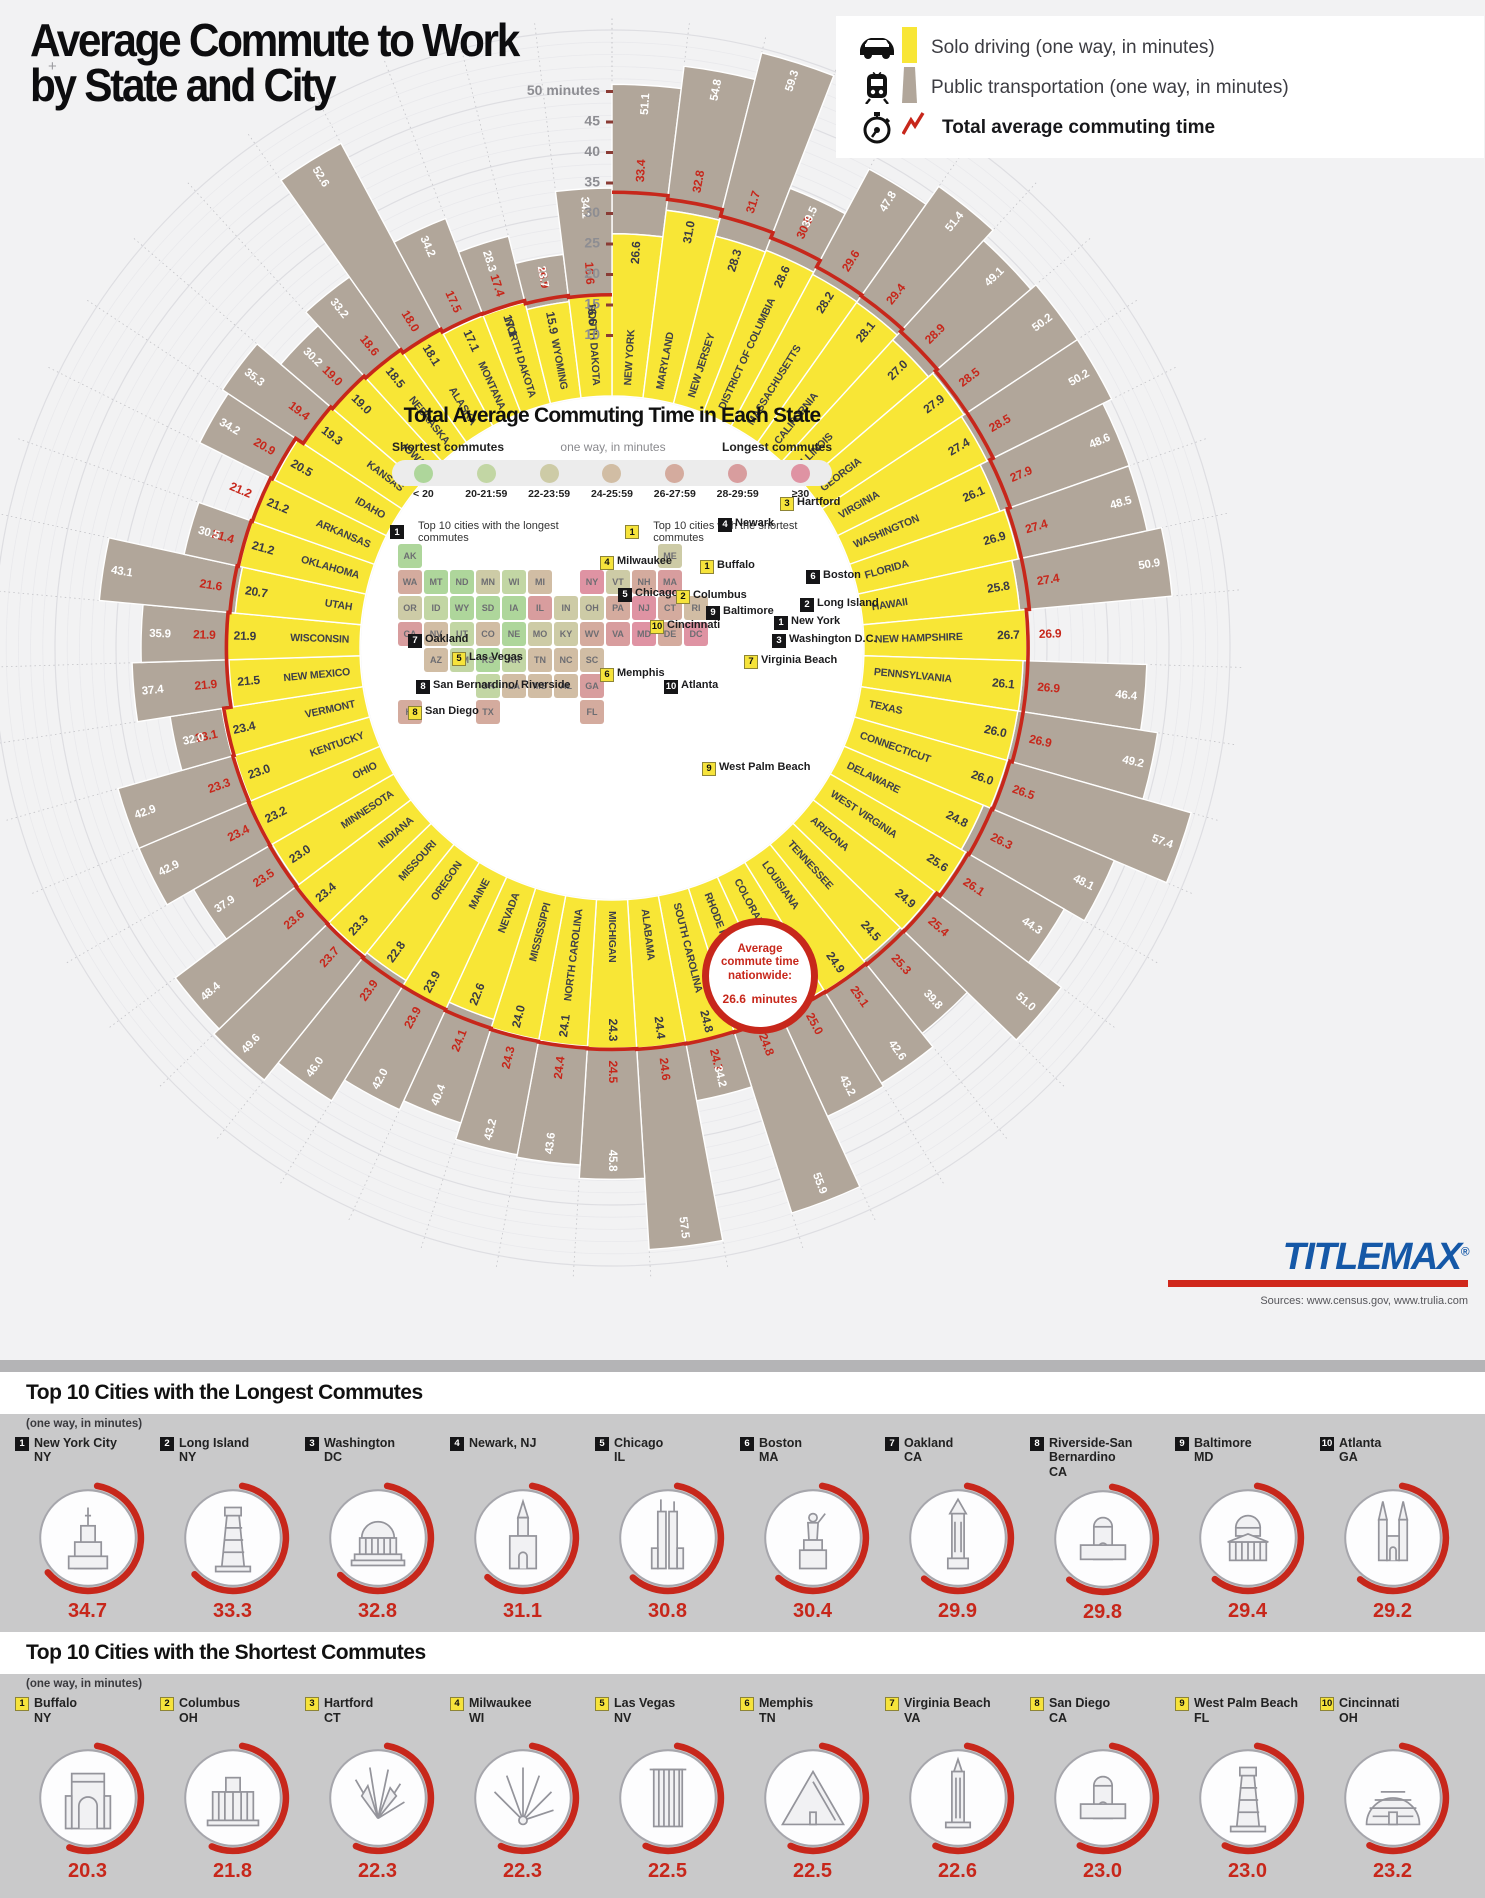 The width and height of the screenshot is (1485, 1898). Describe the element at coordinates (914, 128) in the screenshot. I see `total-swatch` at that location.